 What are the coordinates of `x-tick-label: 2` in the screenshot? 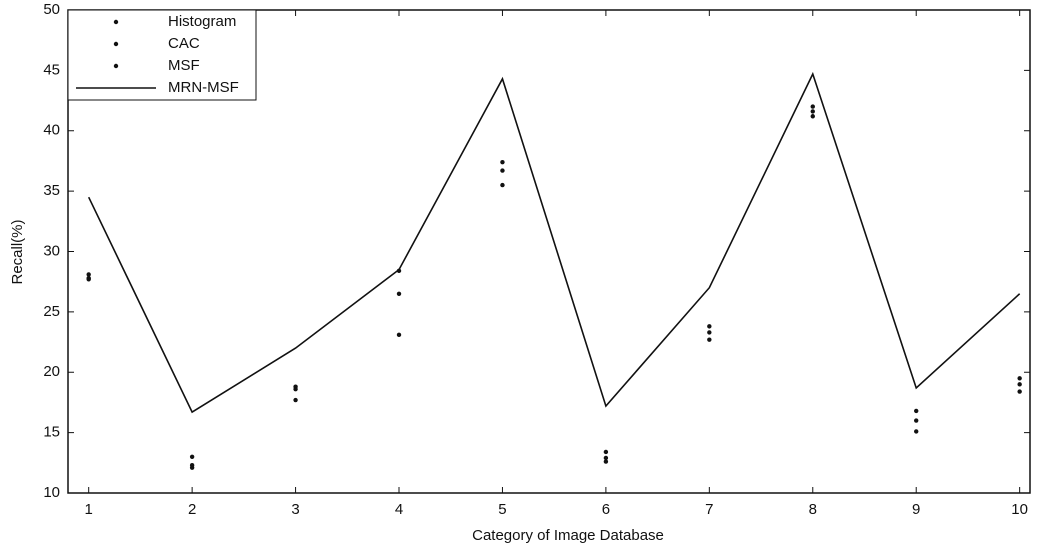 It's located at (192, 509).